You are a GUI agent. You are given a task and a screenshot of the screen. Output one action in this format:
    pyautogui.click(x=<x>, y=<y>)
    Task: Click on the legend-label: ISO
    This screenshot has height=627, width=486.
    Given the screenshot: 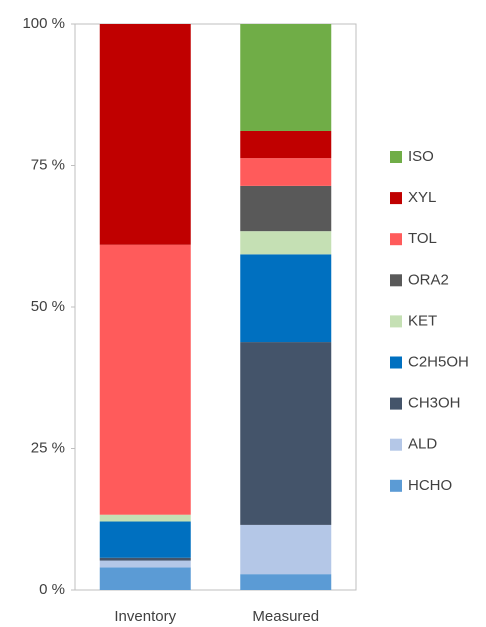 What is the action you would take?
    pyautogui.click(x=421, y=156)
    